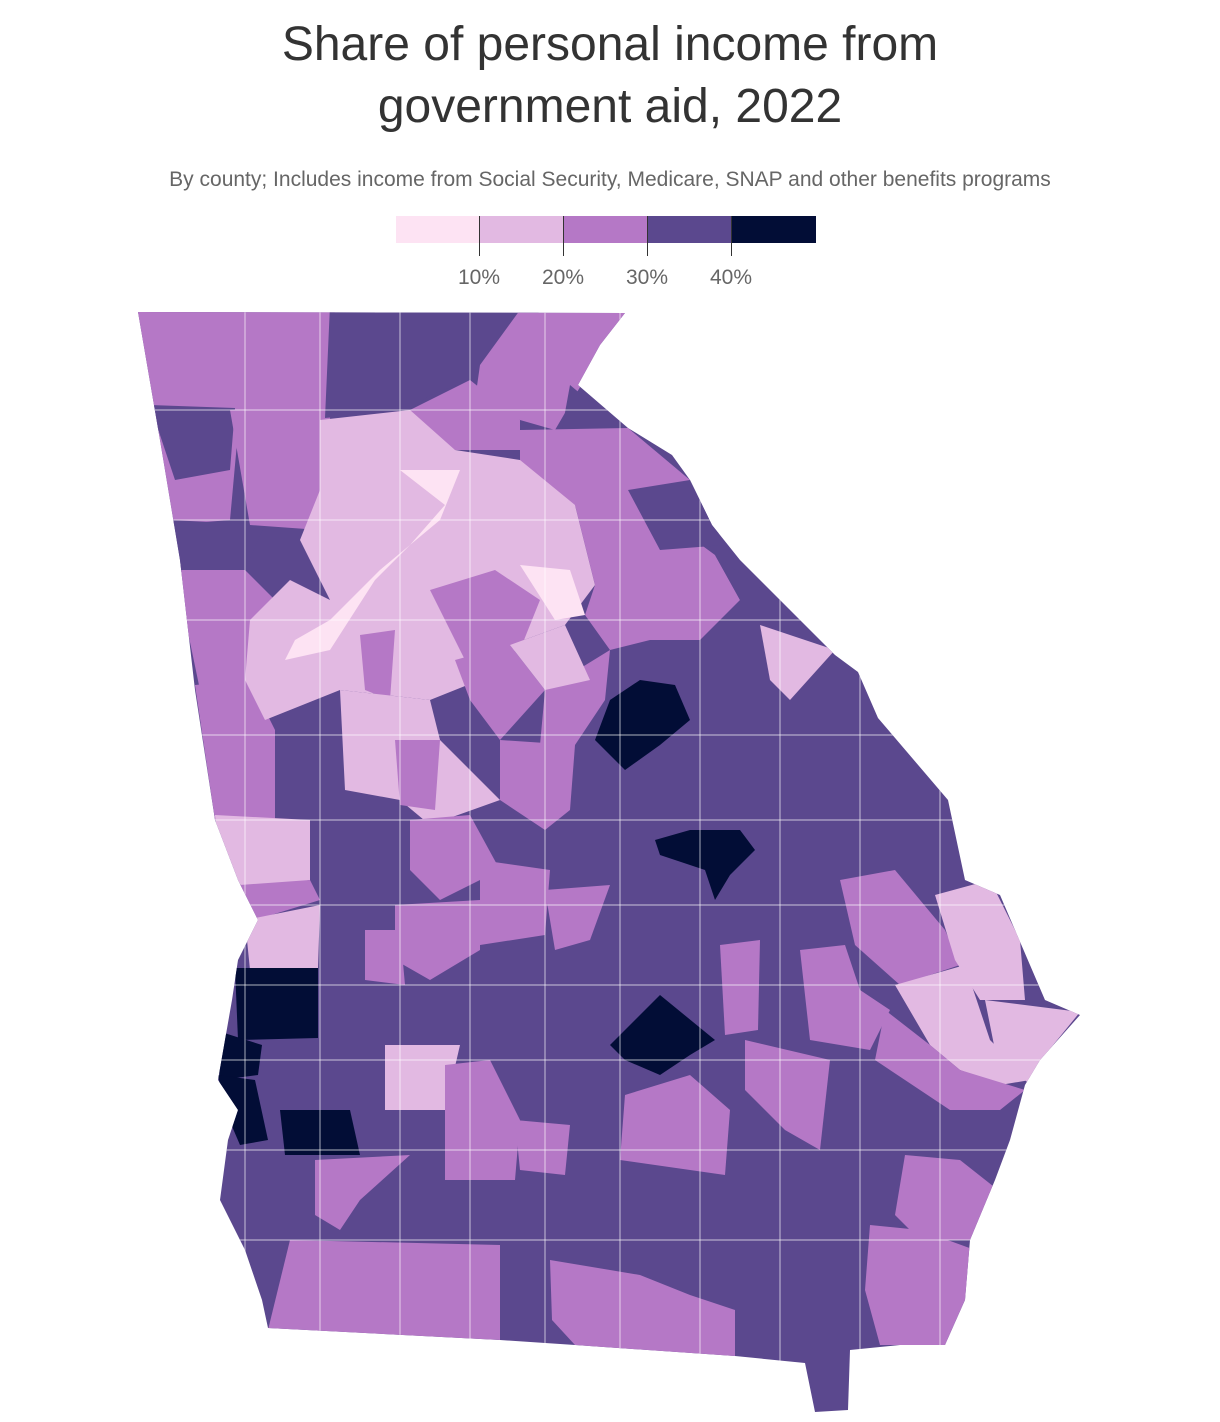 This screenshot has width=1220, height=1422. I want to click on county-n-mid, so click(465, 415).